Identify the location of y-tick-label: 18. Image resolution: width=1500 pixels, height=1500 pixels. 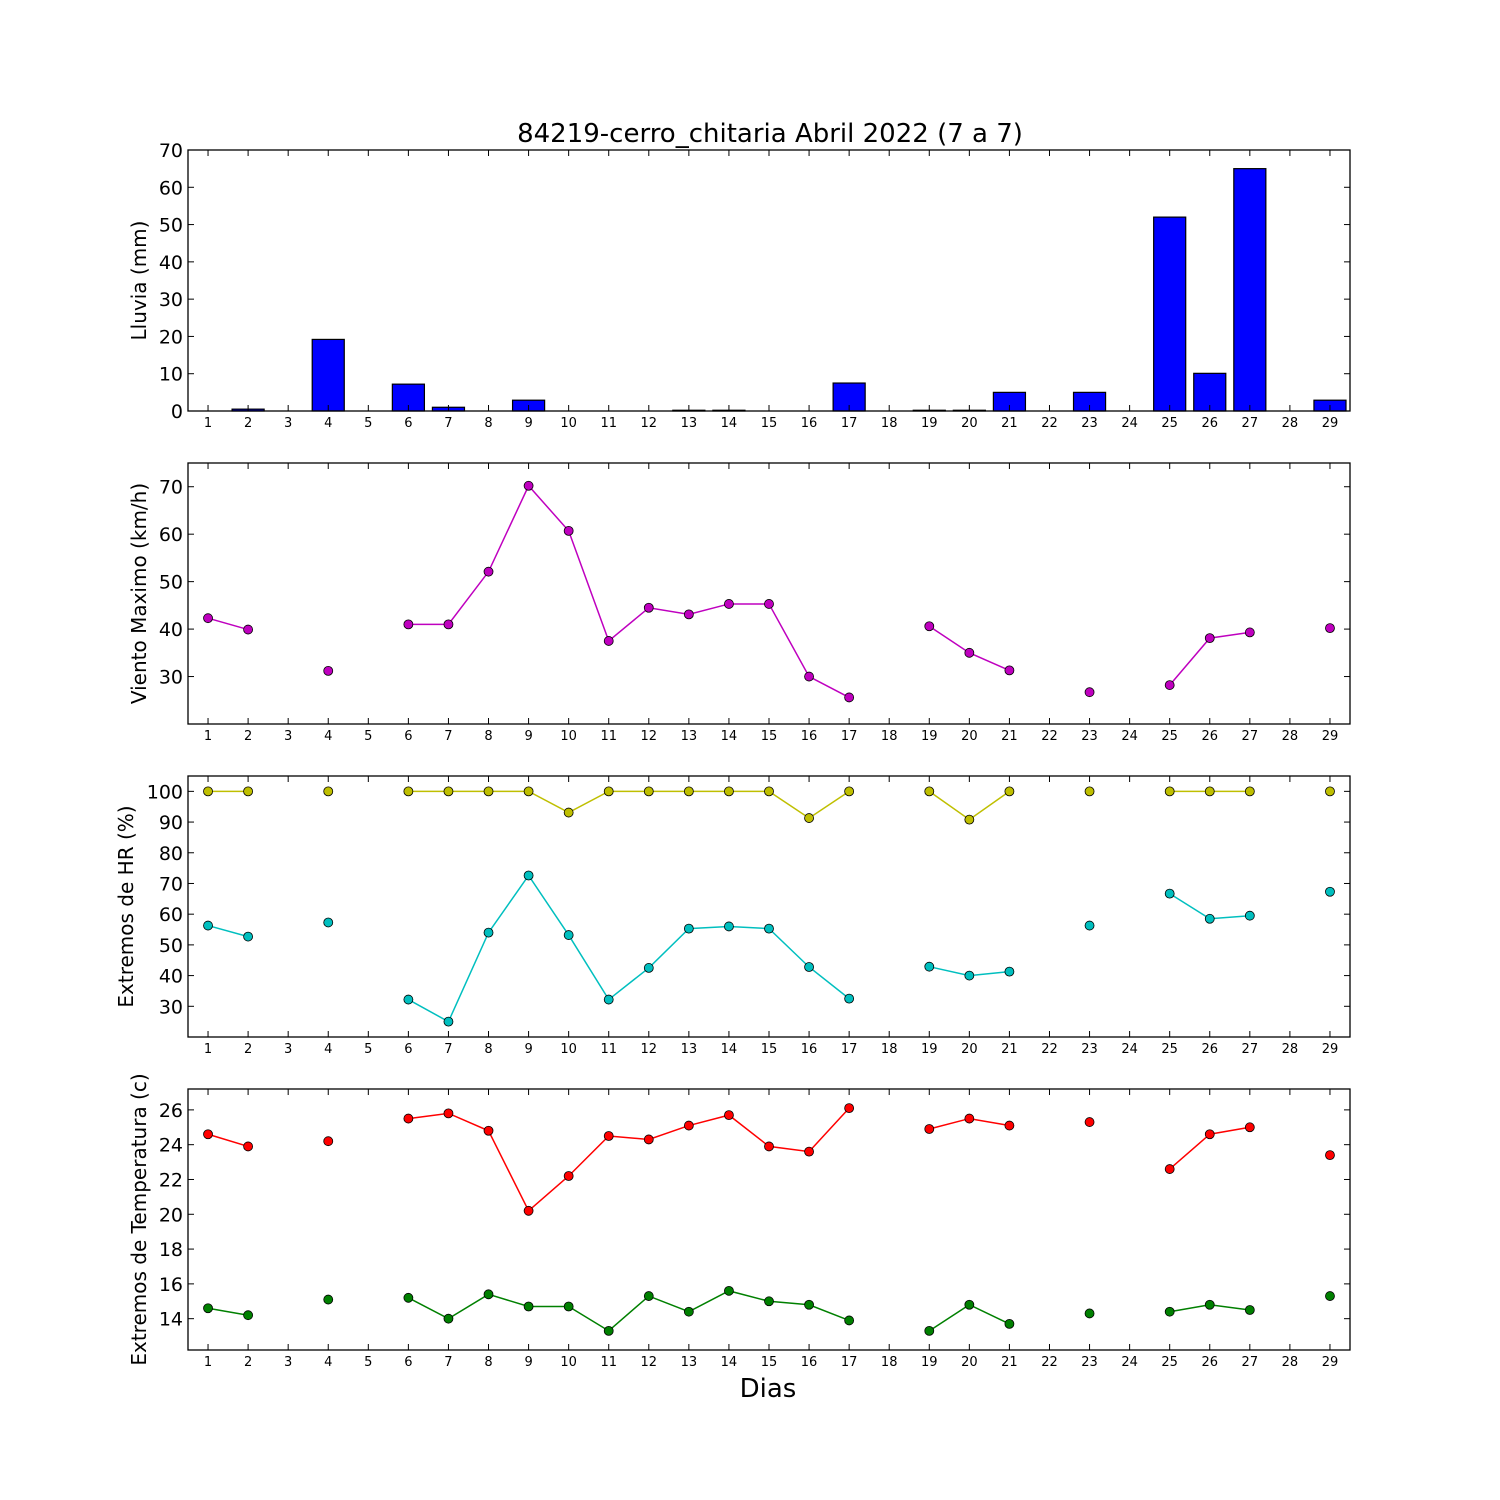
(171, 1250).